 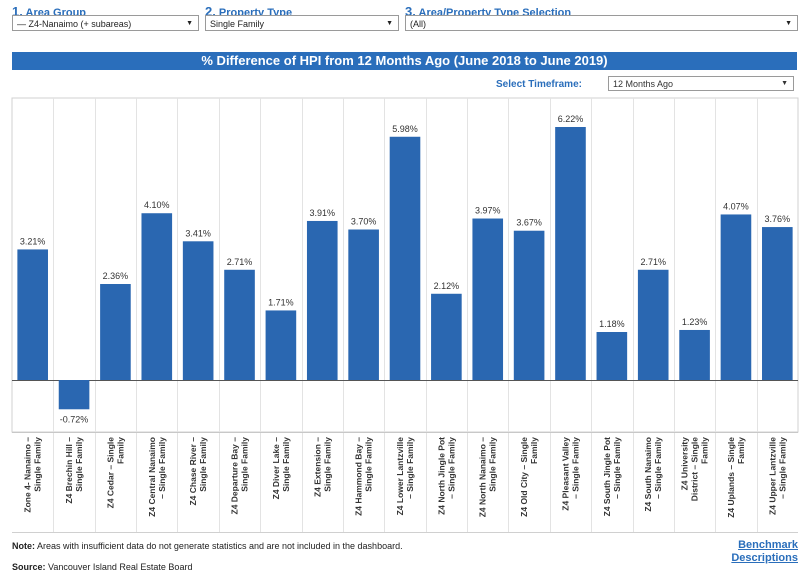 I want to click on category-label: Z4 University District – Single Family, so click(x=695, y=469).